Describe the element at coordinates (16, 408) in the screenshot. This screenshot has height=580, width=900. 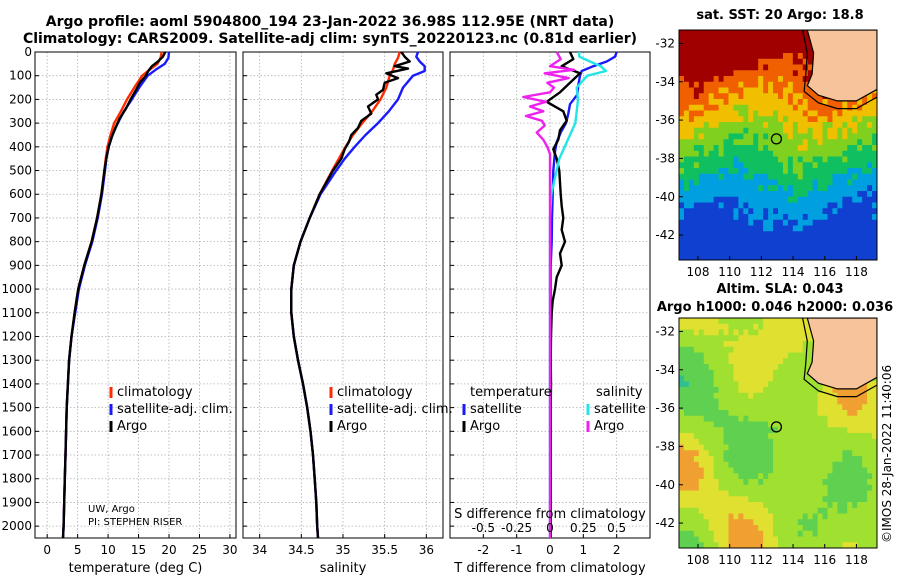
I see `depth-tick-label: 1500` at that location.